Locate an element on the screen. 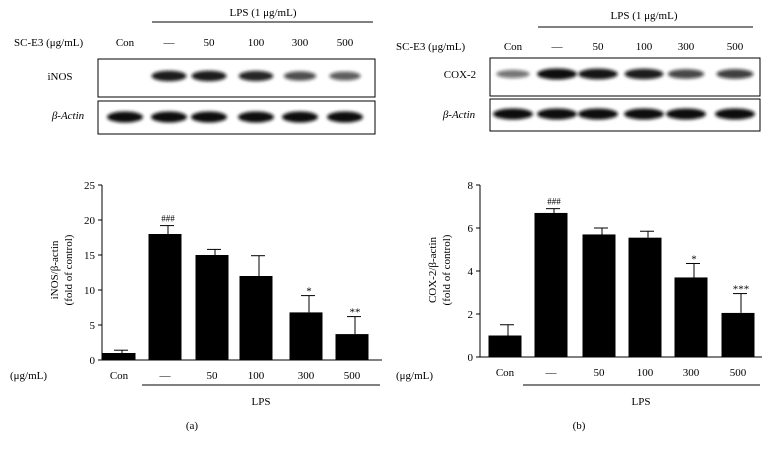 The image size is (774, 450). y-tick-label: 15 is located at coordinates (90, 256).